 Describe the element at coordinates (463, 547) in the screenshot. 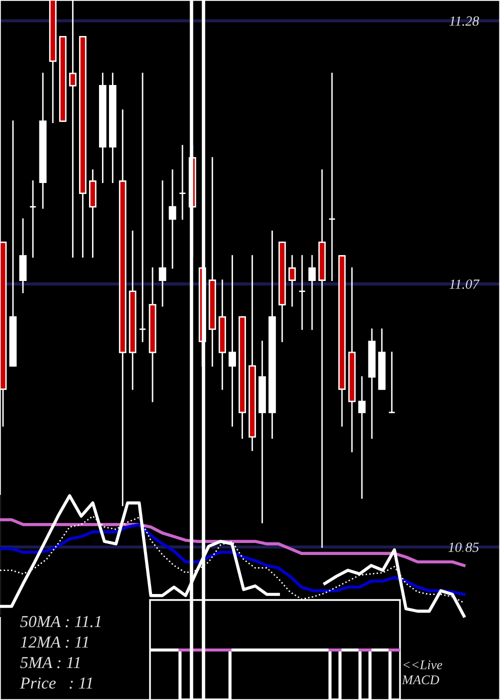

I see `y-tick-label: 10.85` at that location.